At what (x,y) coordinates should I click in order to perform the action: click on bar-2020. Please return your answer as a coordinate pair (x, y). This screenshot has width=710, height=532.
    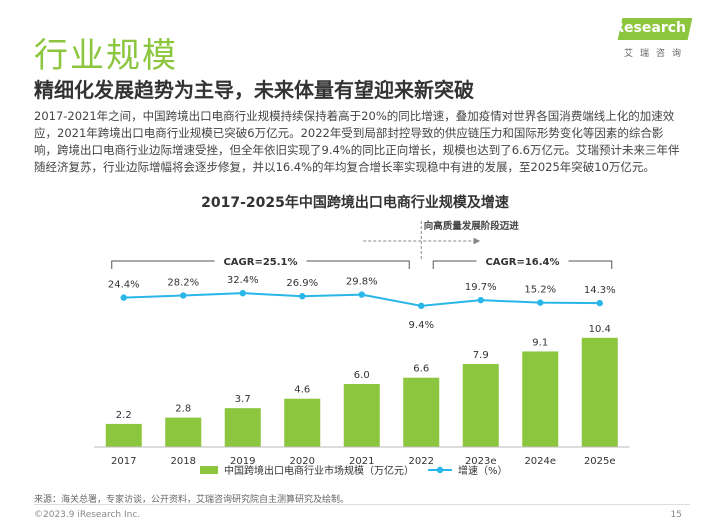
    Looking at the image, I should click on (302, 422).